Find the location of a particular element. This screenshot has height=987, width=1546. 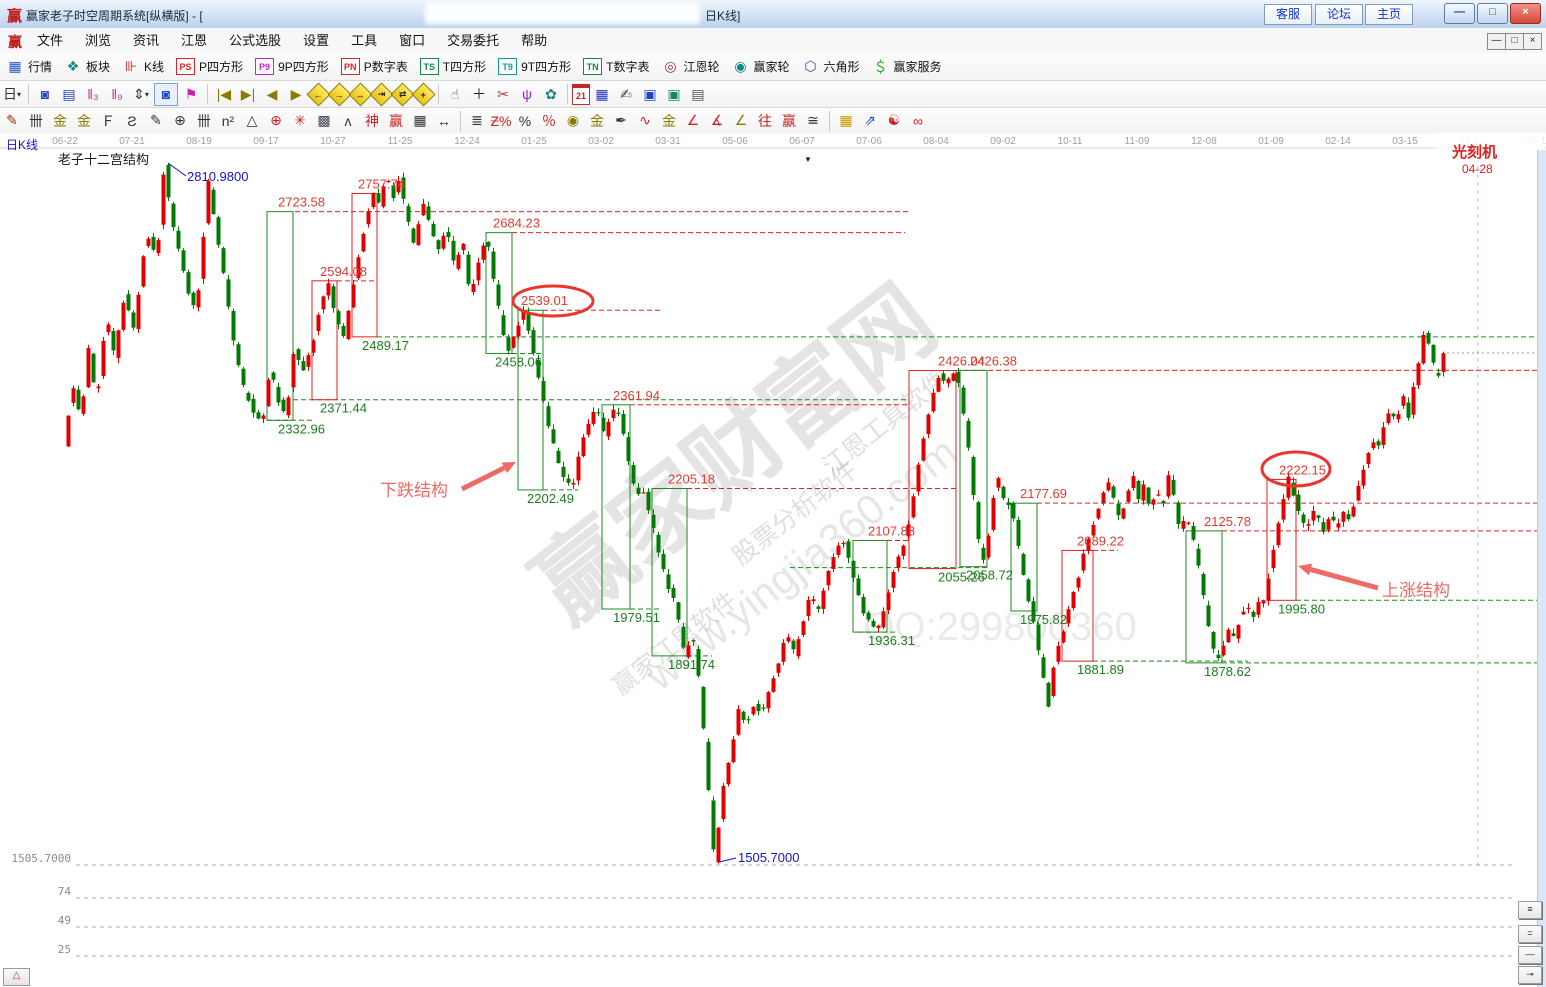

pen-2-icon: ✎ is located at coordinates (156, 120).